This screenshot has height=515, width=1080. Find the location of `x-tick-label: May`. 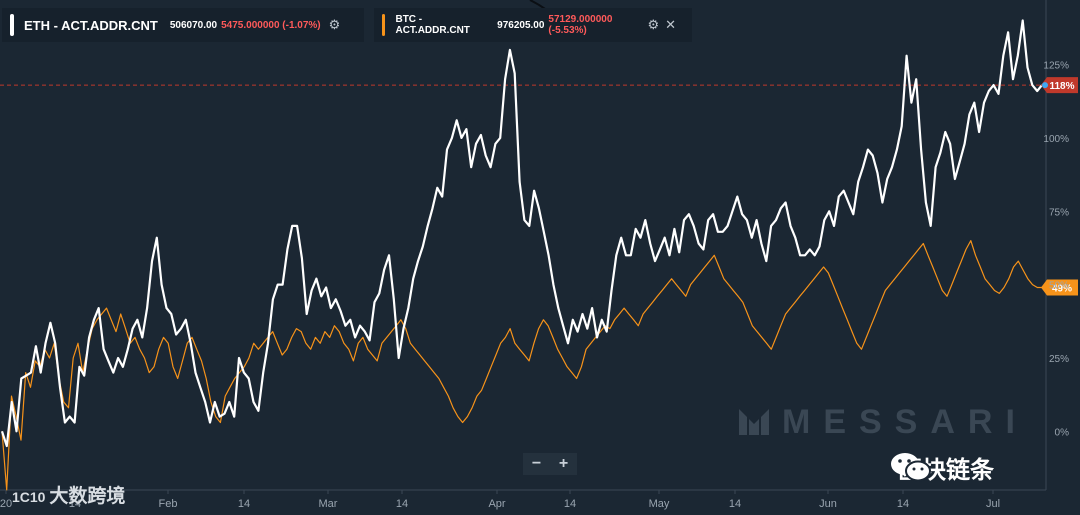

x-tick-label: May is located at coordinates (659, 504).